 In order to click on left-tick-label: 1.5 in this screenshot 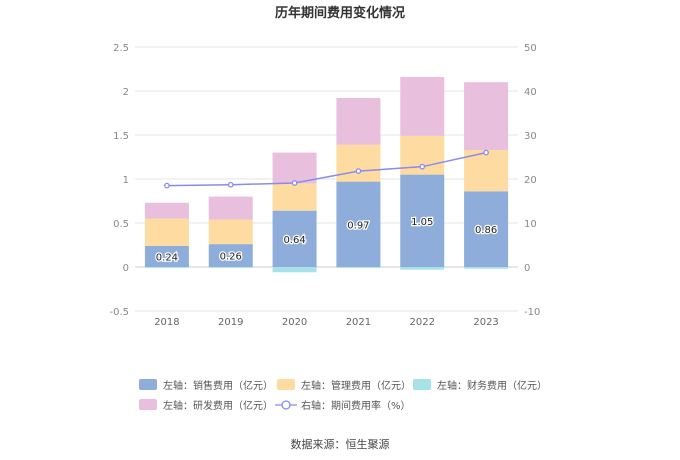, I will do `click(121, 136)`.